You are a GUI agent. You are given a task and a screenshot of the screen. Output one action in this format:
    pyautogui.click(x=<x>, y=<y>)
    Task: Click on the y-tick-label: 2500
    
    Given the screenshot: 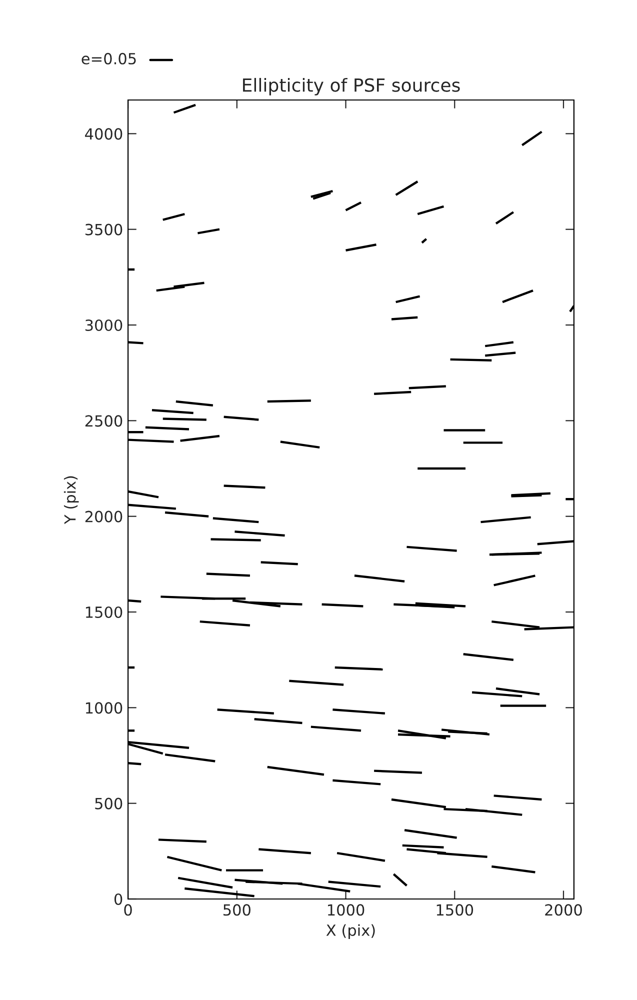 What is the action you would take?
    pyautogui.click(x=103, y=421)
    